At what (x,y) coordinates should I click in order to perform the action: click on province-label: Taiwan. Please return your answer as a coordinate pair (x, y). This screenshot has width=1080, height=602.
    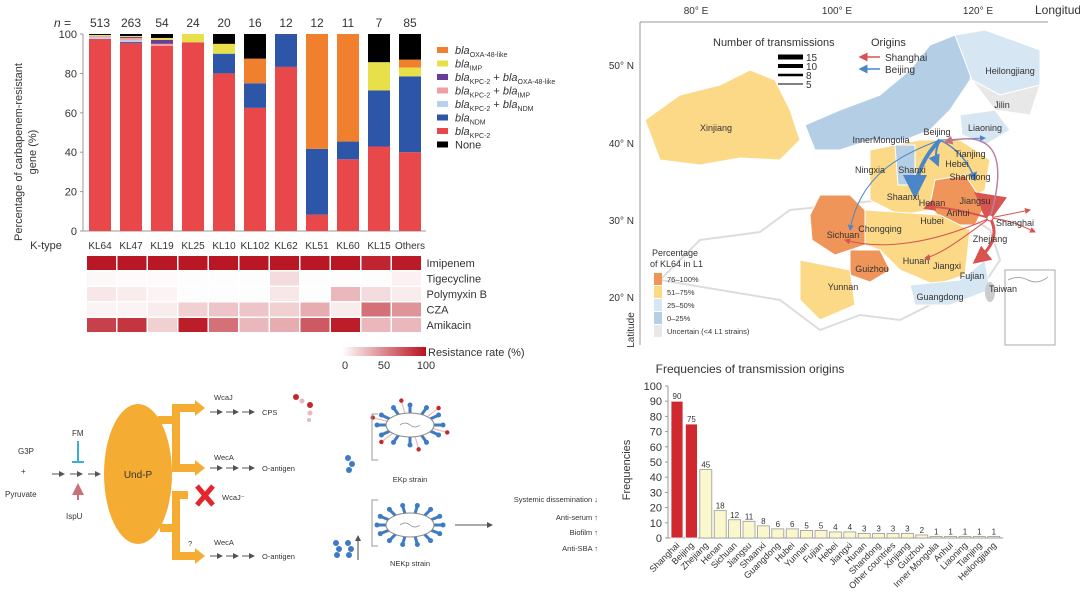
    Looking at the image, I should click on (1003, 289).